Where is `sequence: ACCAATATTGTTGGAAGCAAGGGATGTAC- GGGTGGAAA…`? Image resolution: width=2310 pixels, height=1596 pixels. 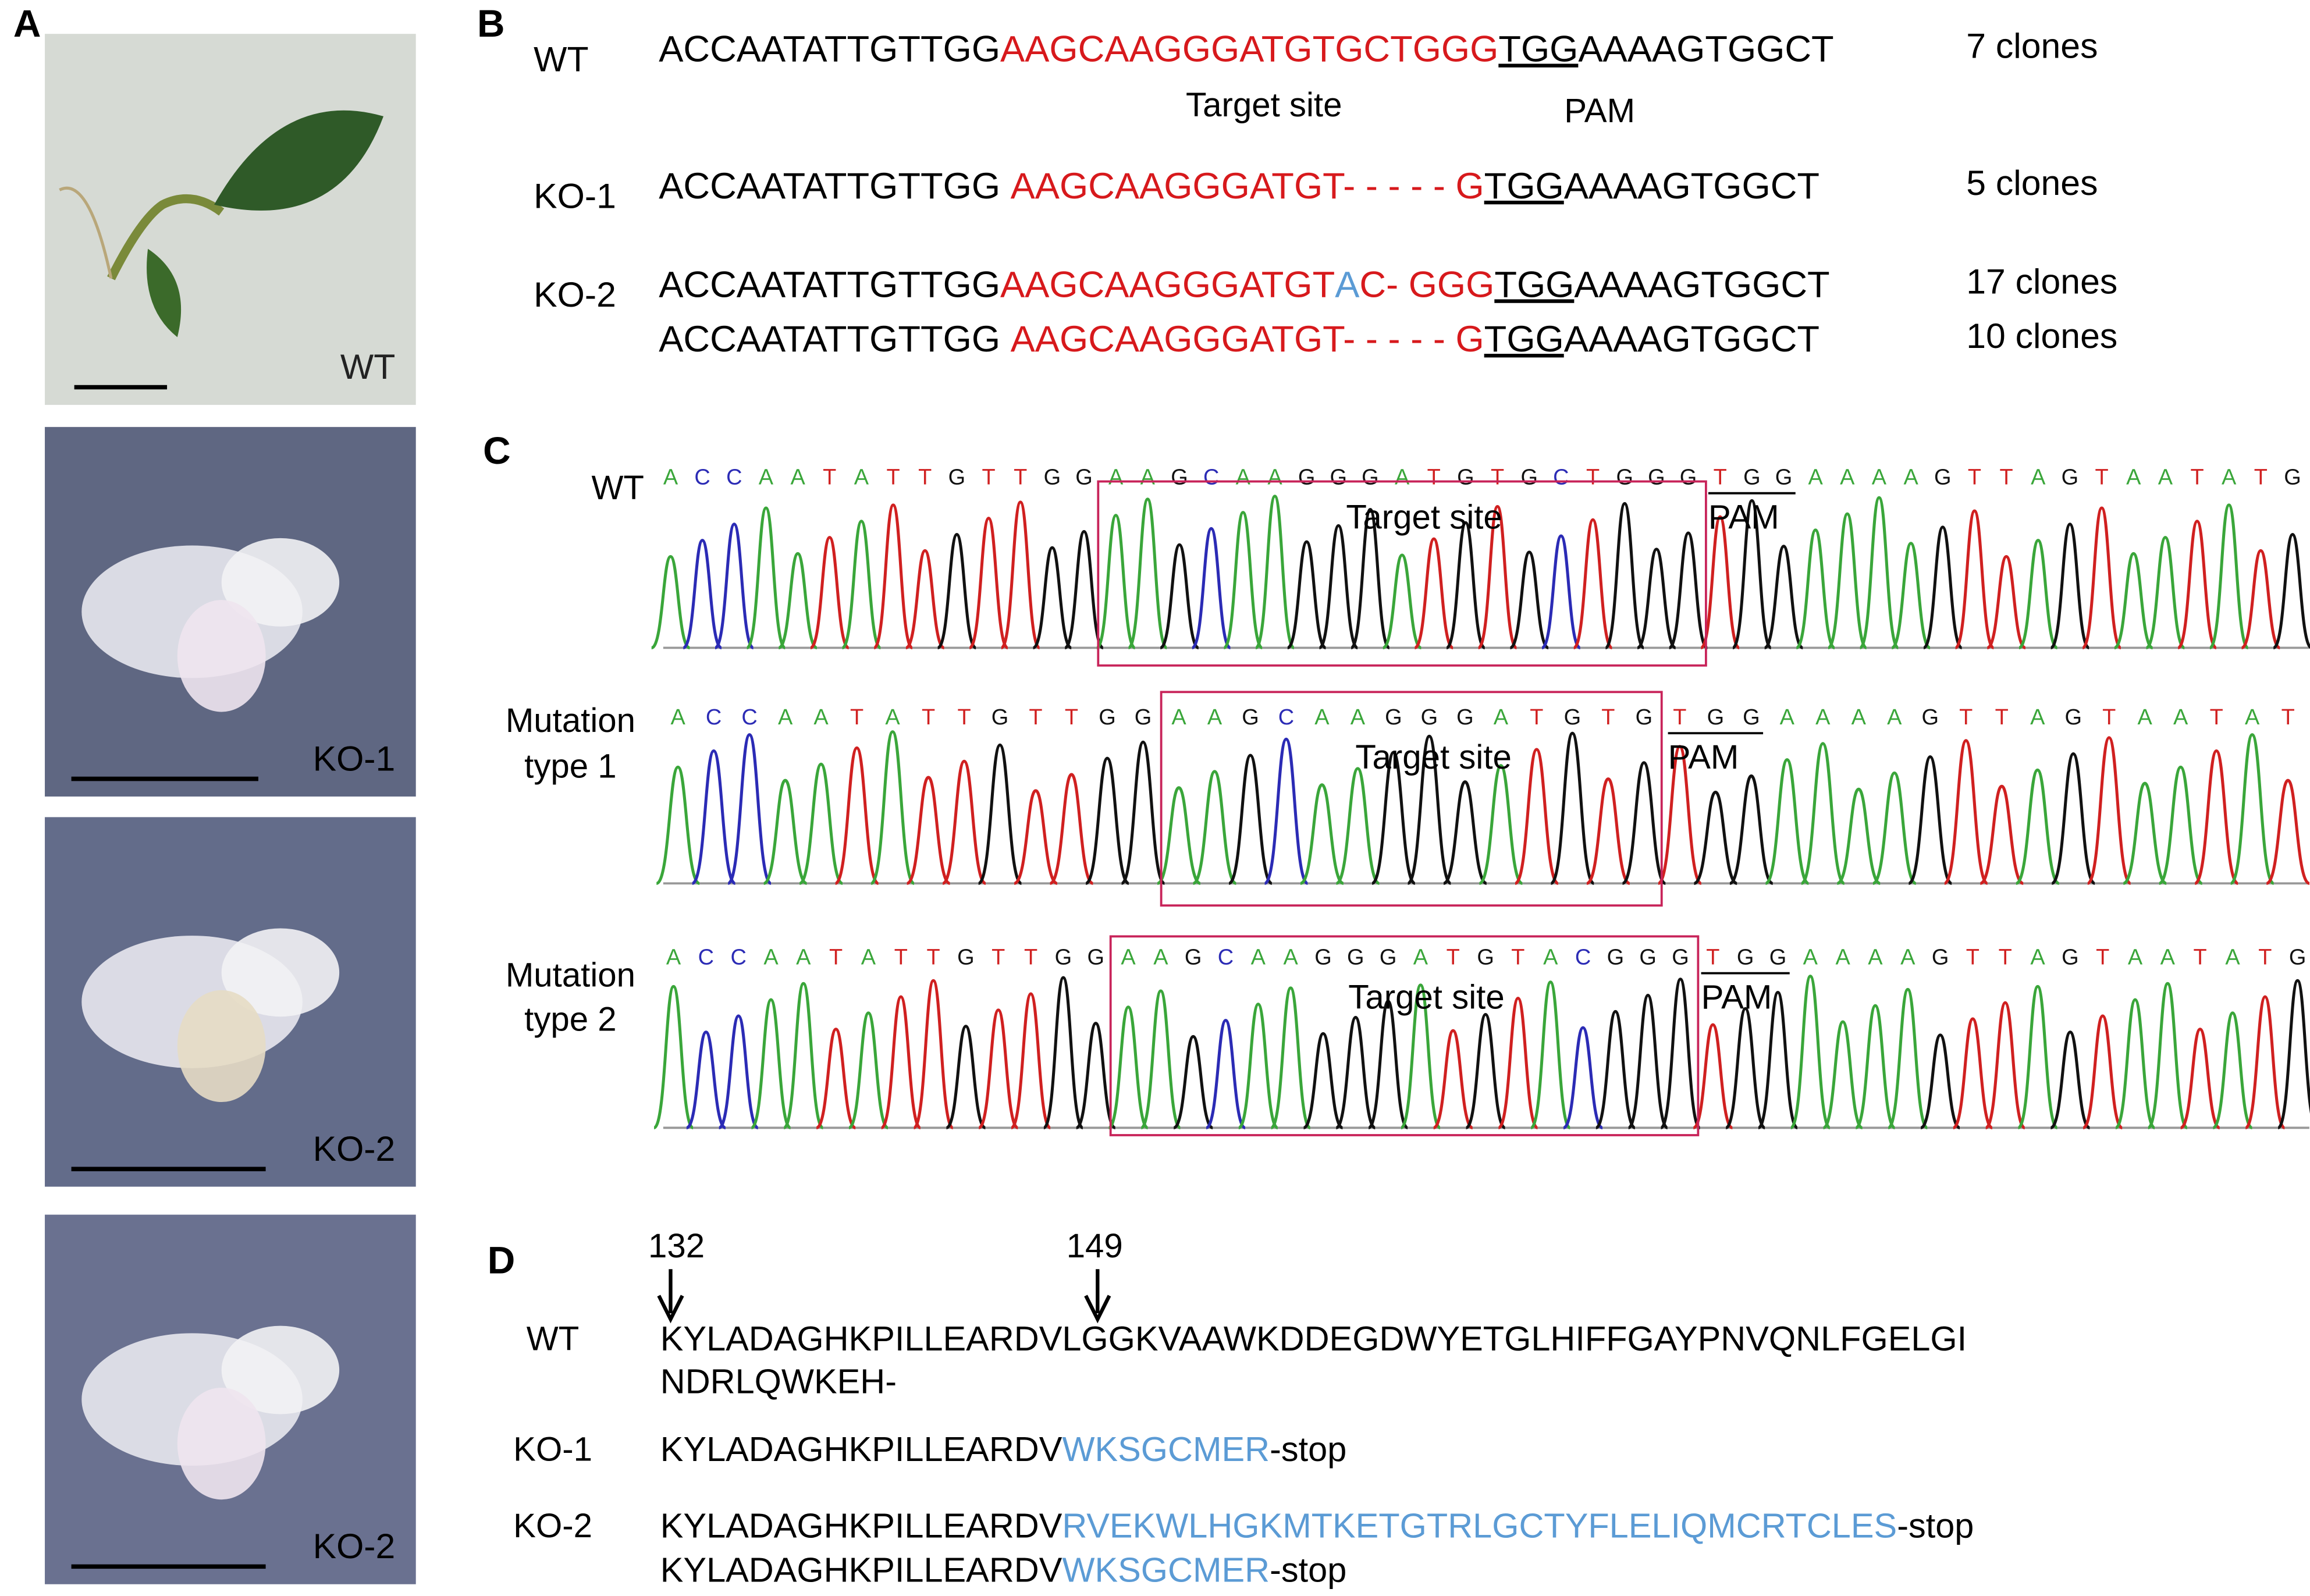
sequence: ACCAATATTGTTGGAAGCAAGGGATGTAC- GGGTGGAAA… is located at coordinates (1244, 284).